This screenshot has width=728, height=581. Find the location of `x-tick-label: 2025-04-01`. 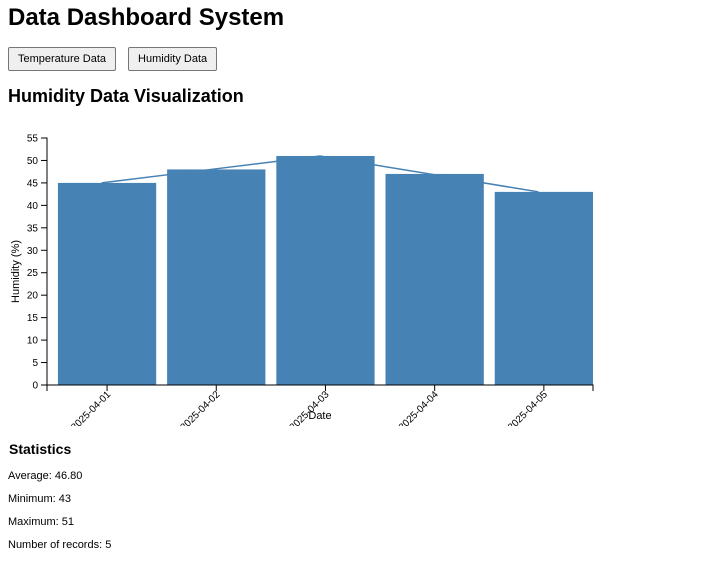

x-tick-label: 2025-04-01 is located at coordinates (91, 407).